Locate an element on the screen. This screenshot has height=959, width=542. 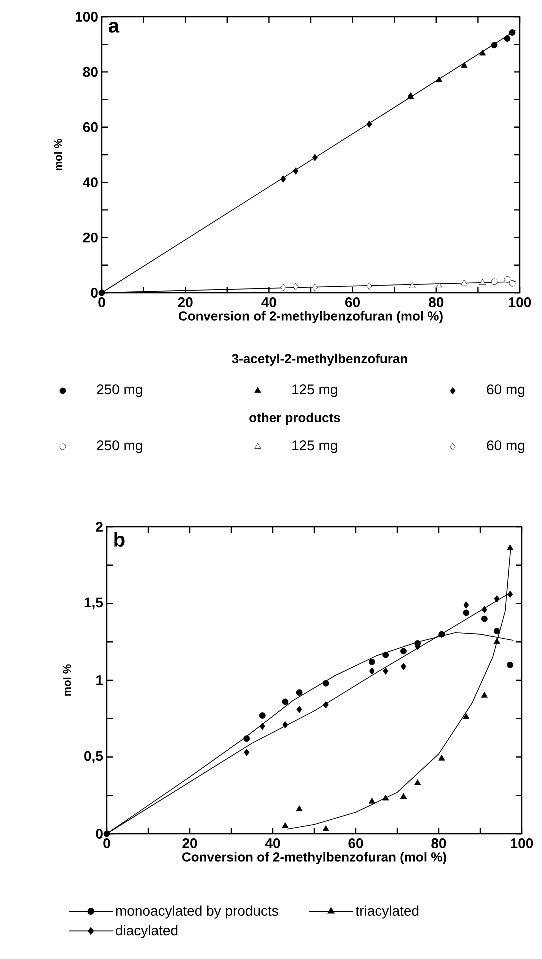
legend-title: 3-acetyl-2-methylbenzofuran is located at coordinates (320, 360).